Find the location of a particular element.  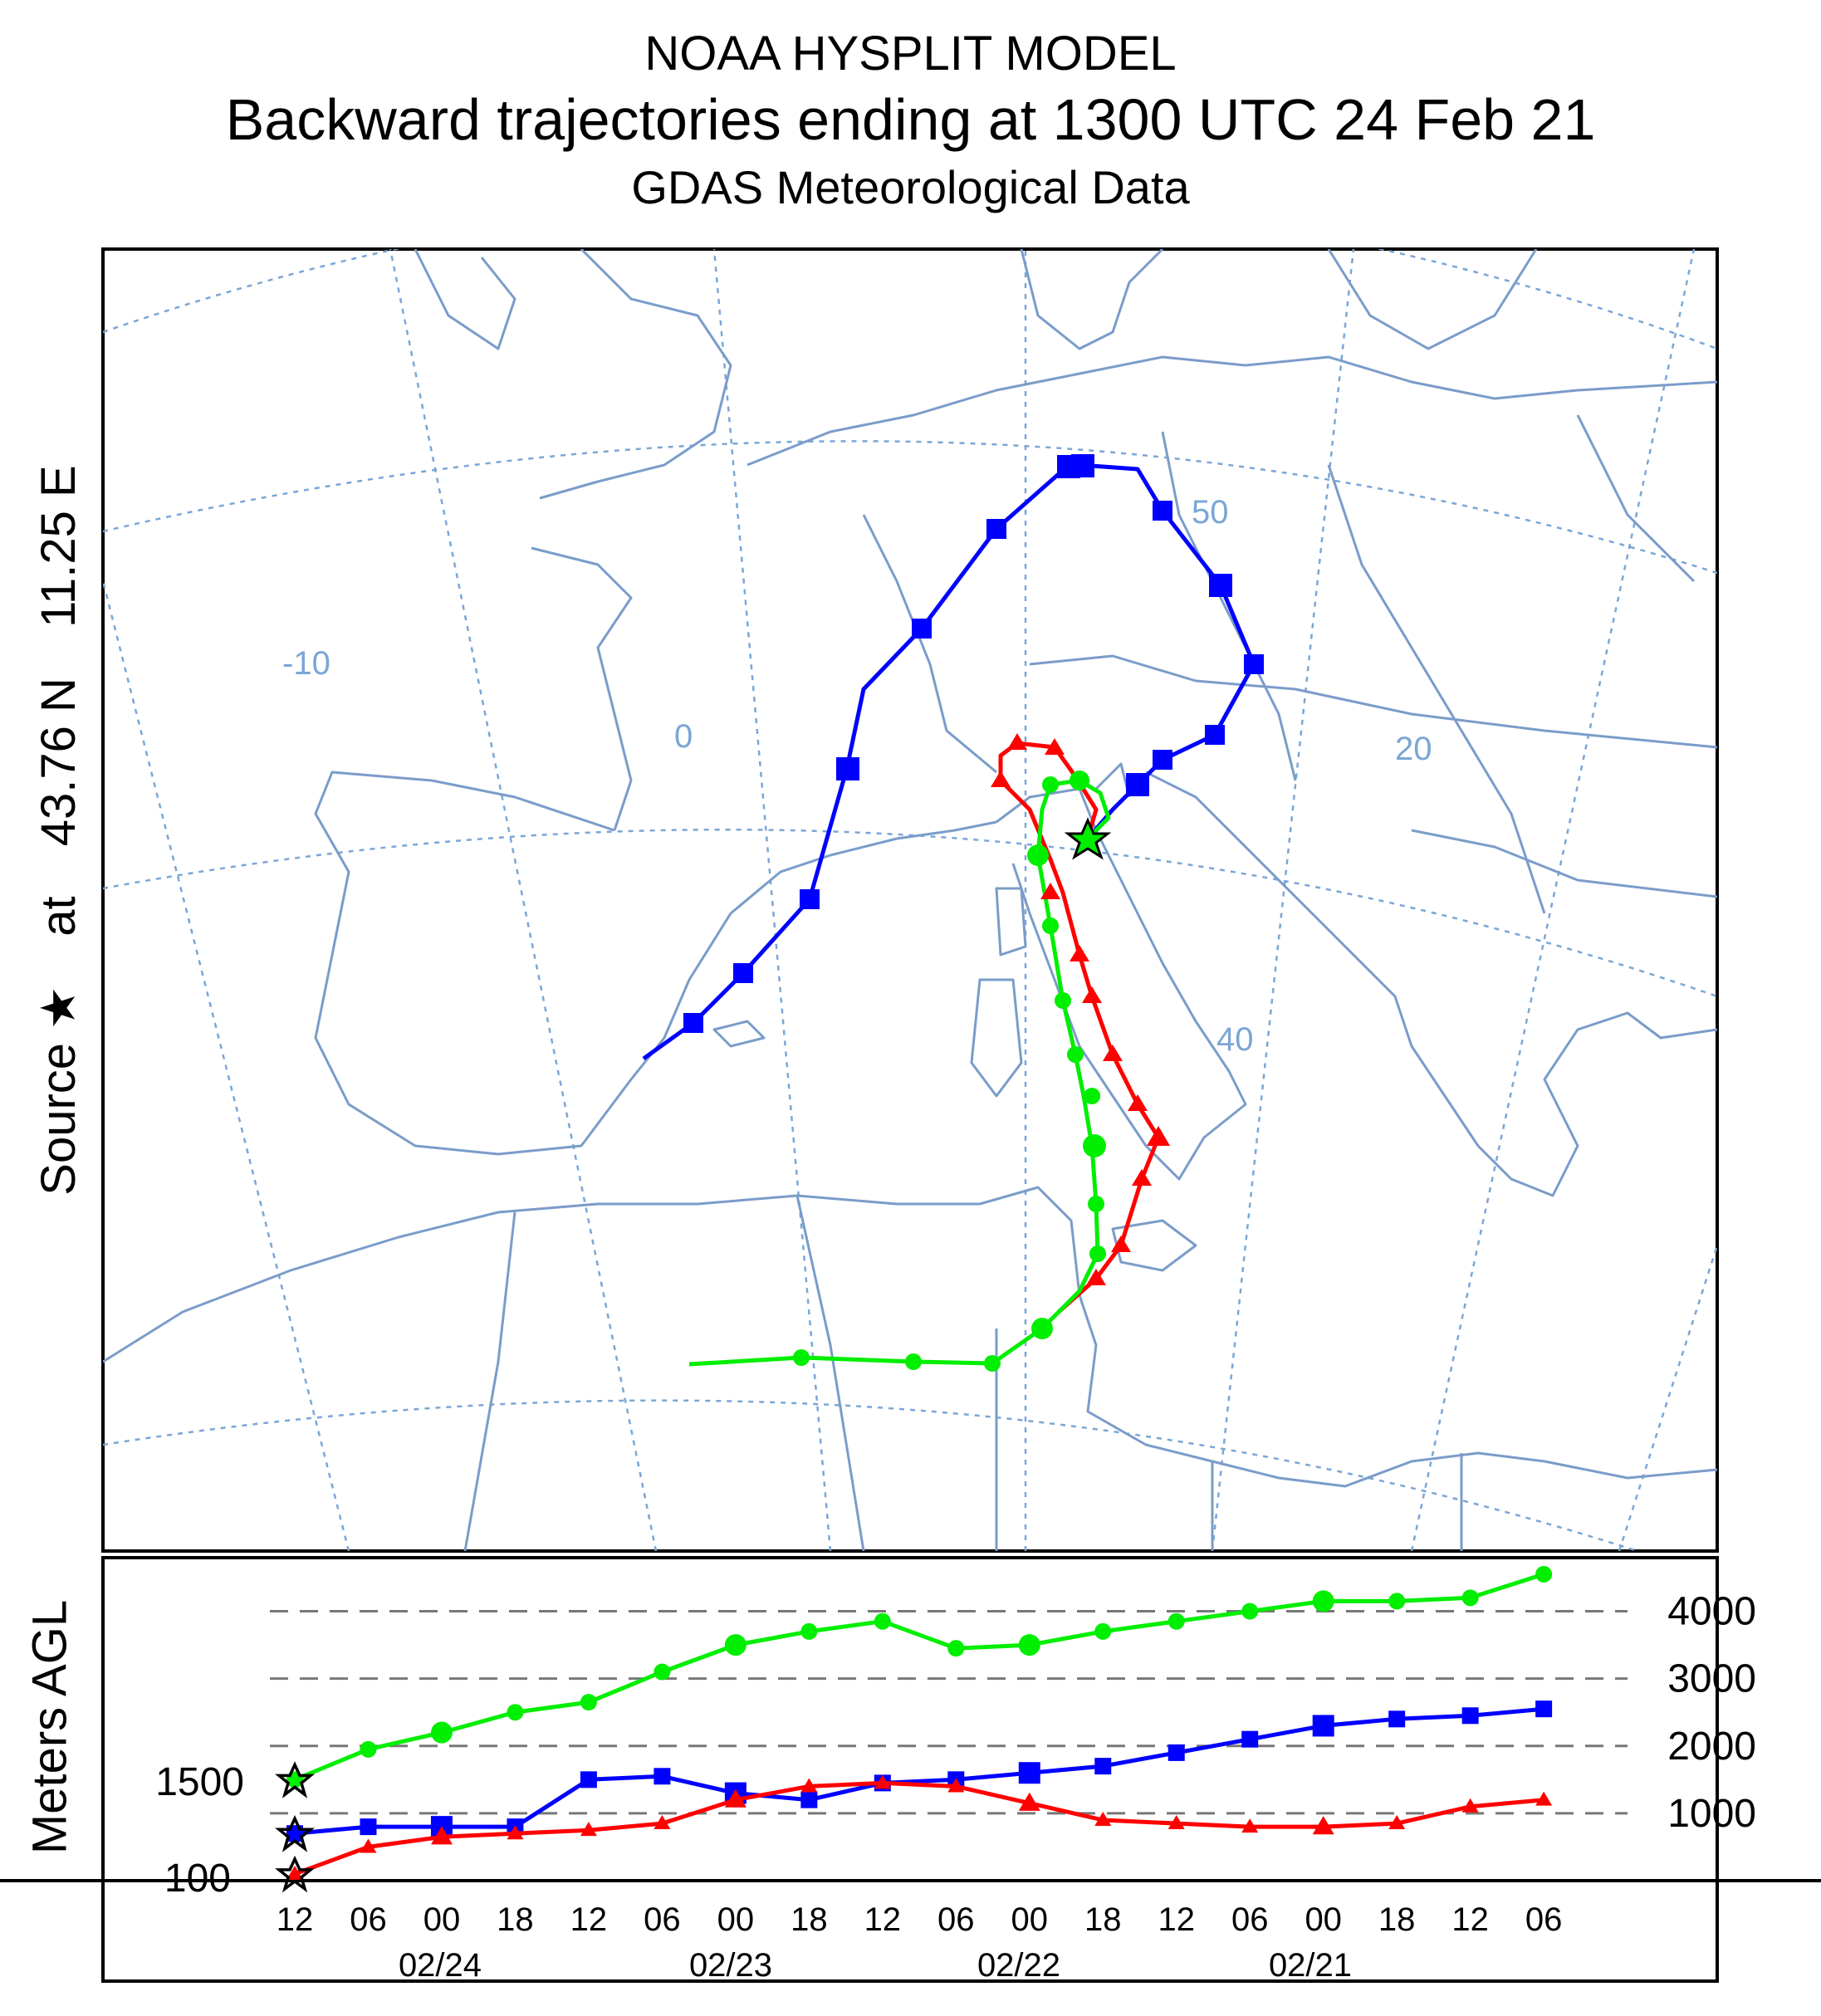

left-tick-1500: 1500 is located at coordinates (199, 1782).